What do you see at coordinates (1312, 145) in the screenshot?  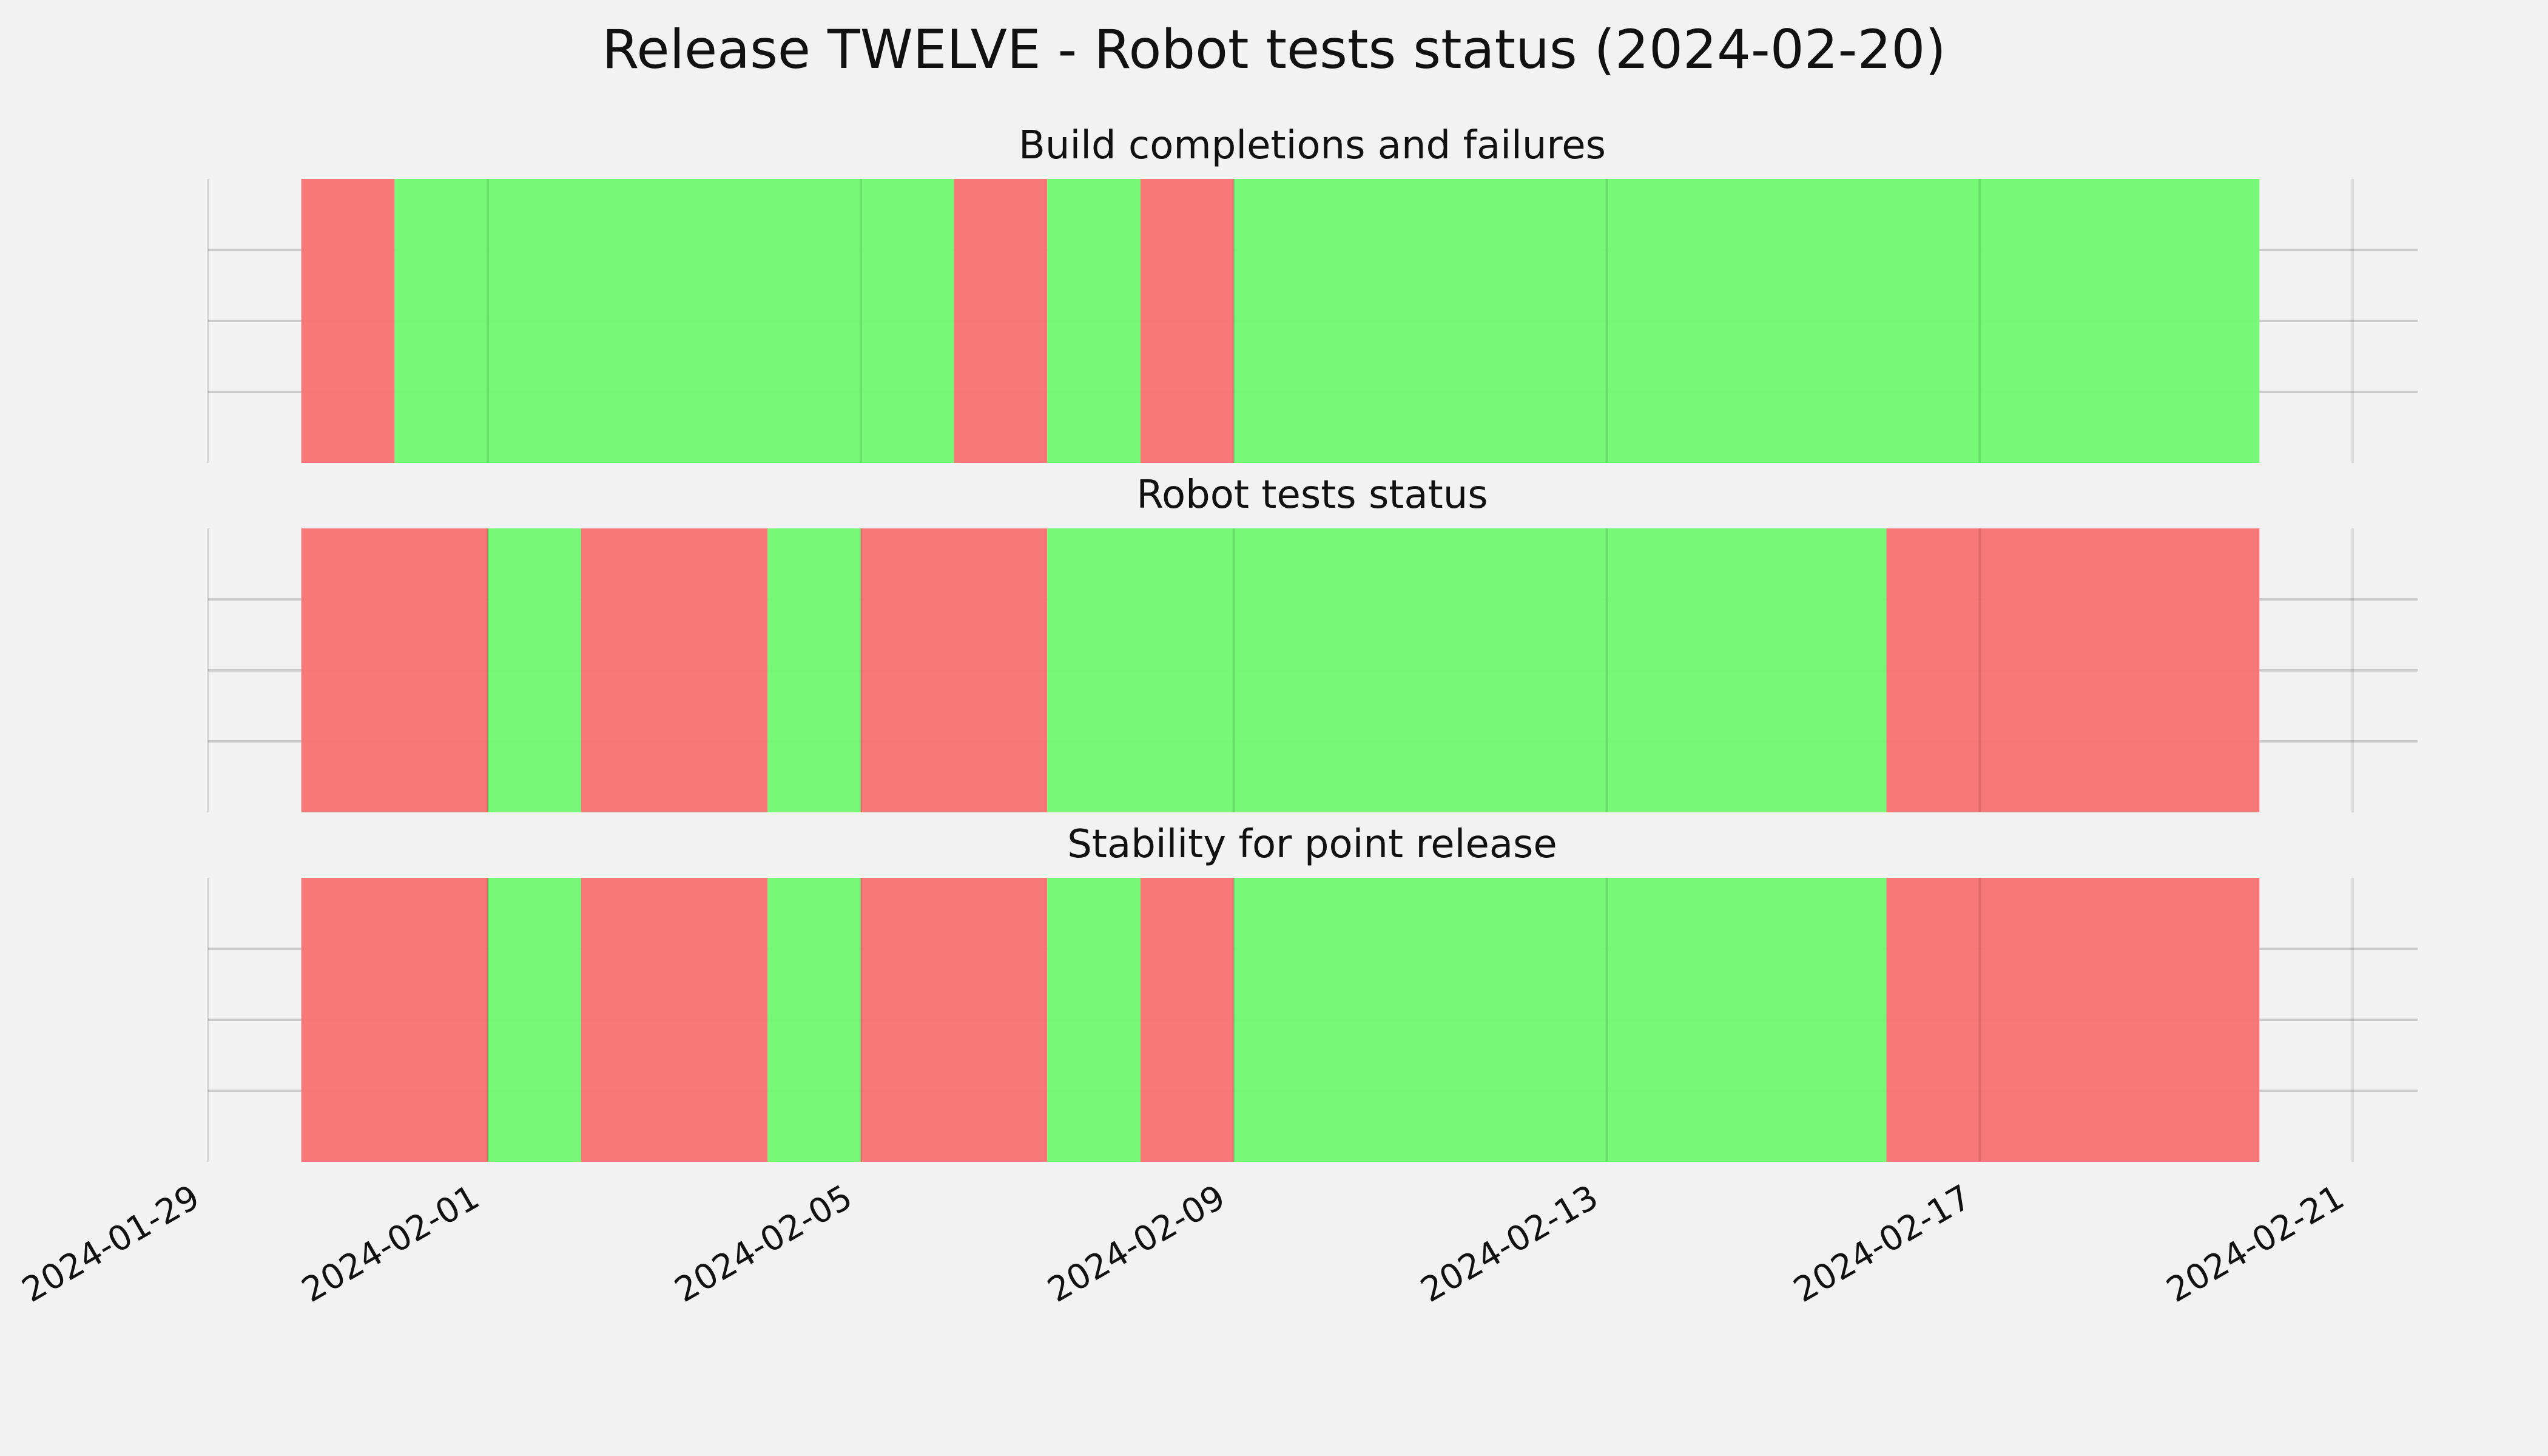 I see `panel-title: Build completions and failures` at bounding box center [1312, 145].